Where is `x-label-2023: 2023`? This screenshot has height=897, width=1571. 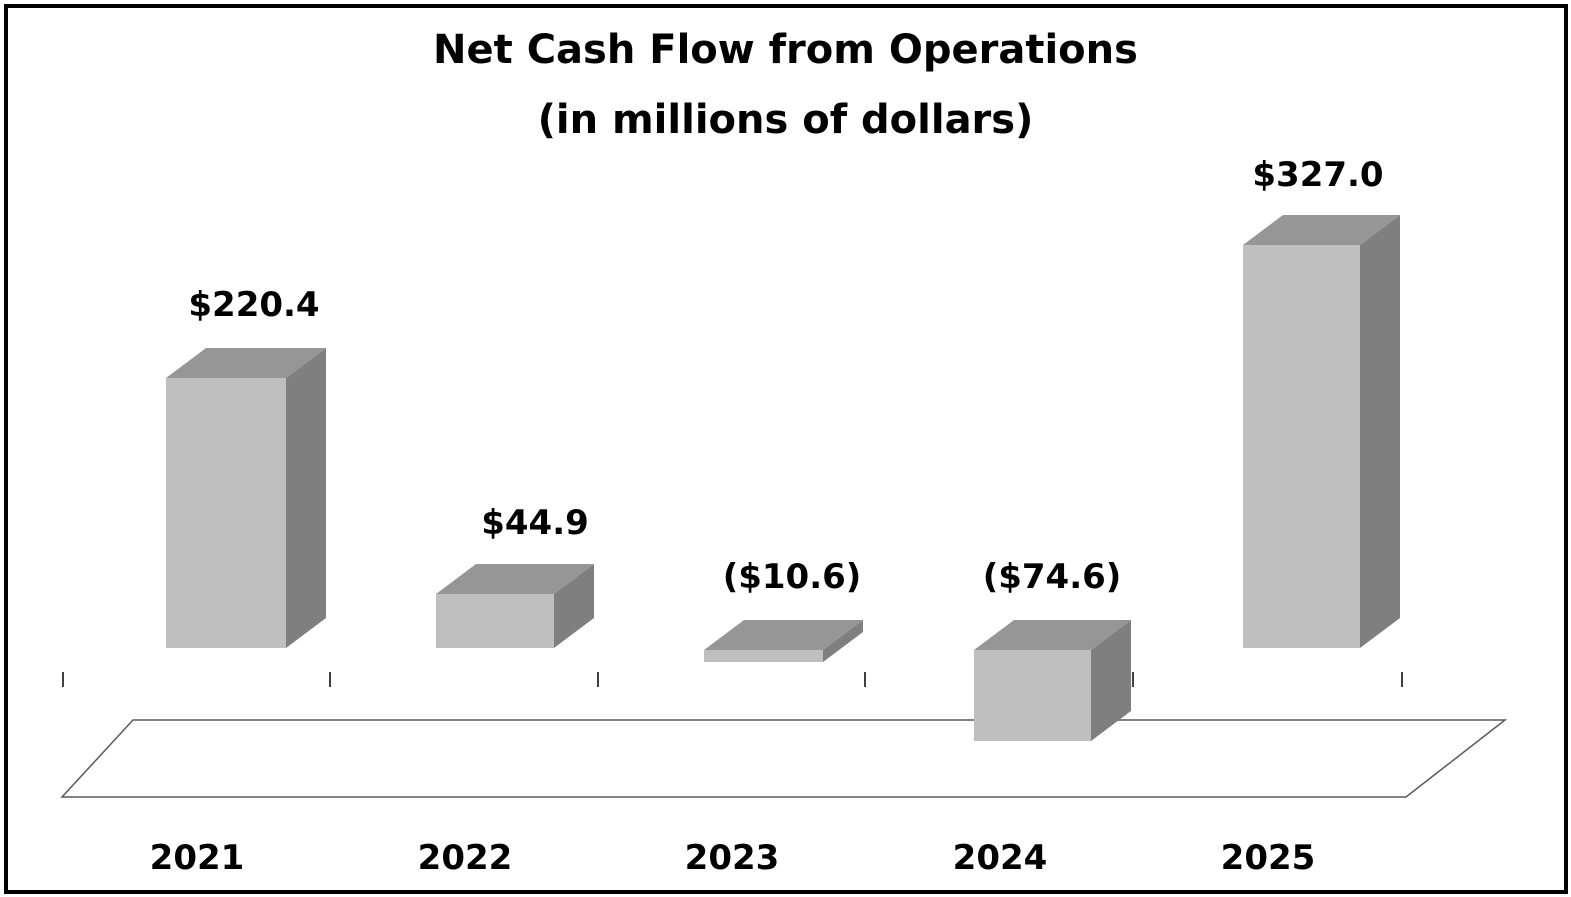
x-label-2023: 2023 is located at coordinates (732, 858).